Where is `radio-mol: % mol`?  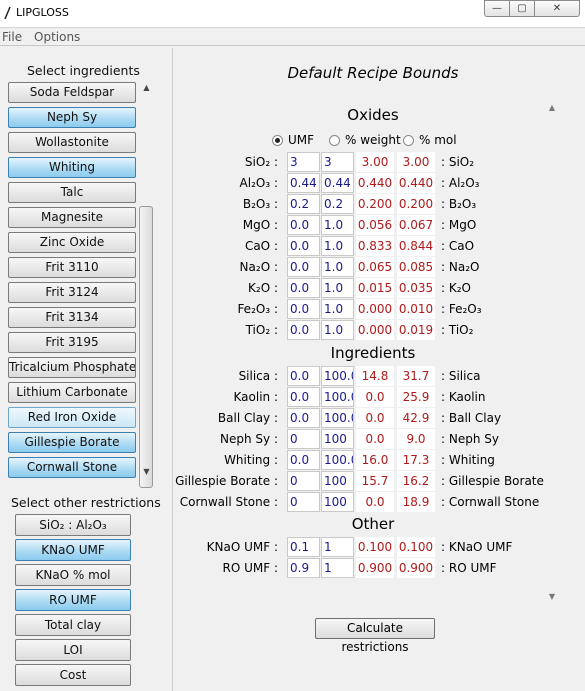 radio-mol: % mol is located at coordinates (430, 140).